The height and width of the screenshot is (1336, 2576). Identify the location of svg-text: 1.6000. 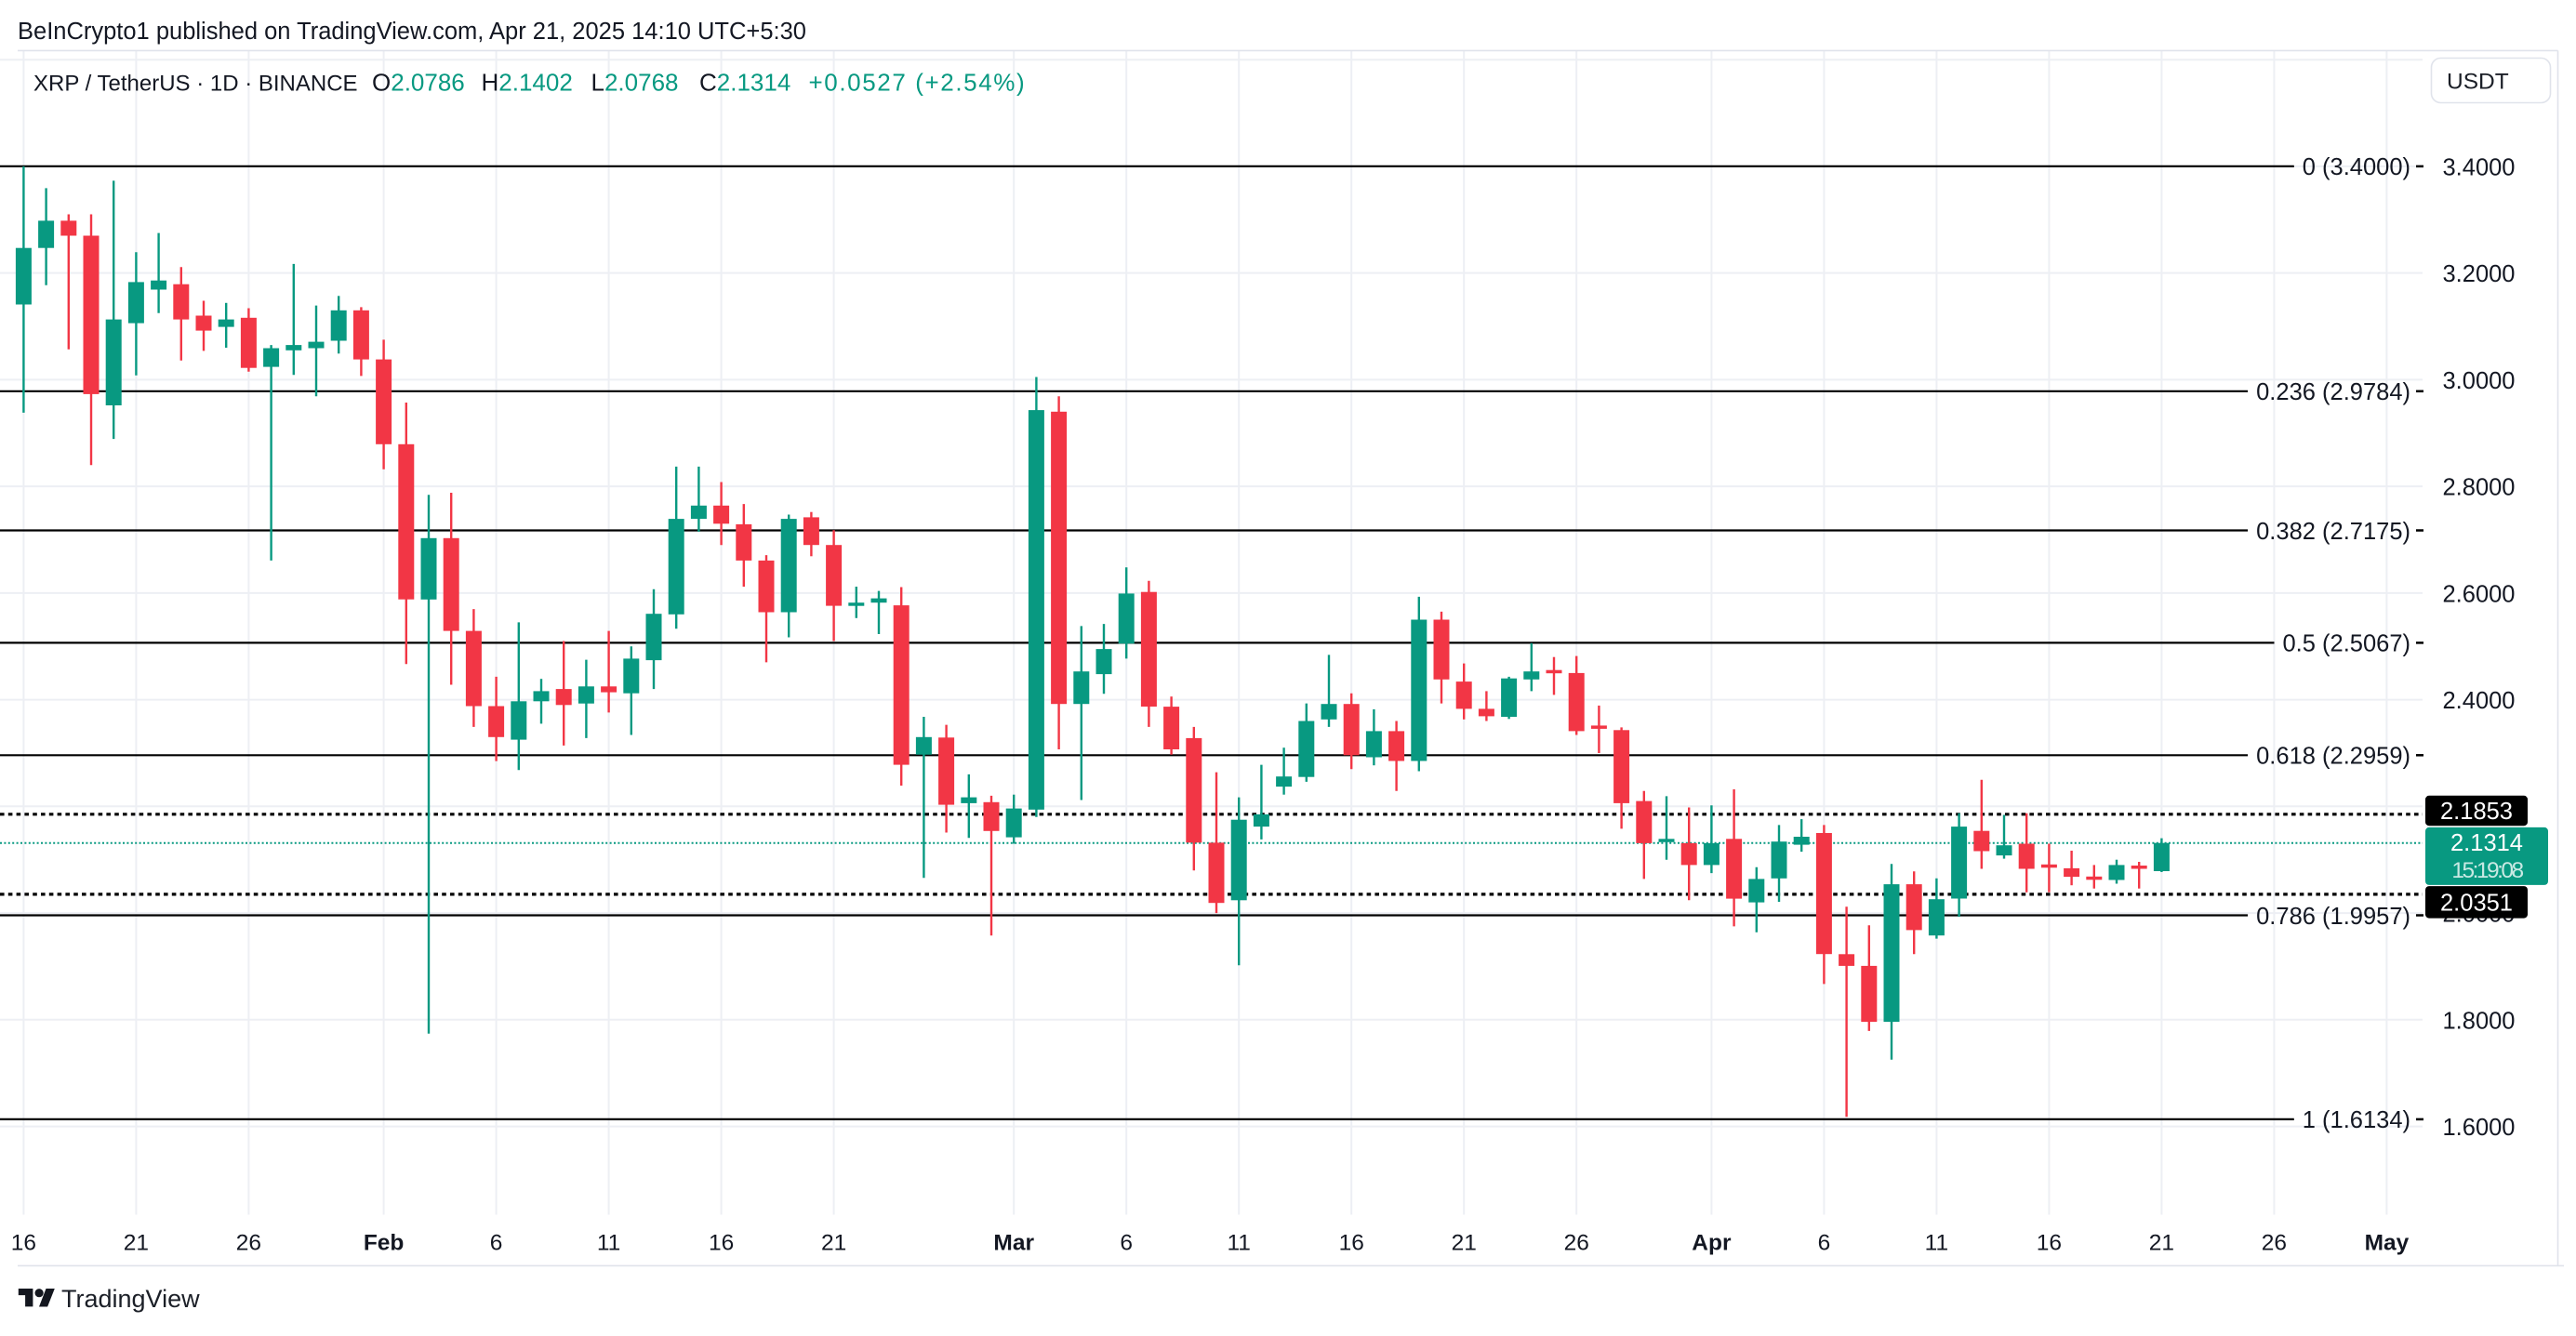
(2479, 1128).